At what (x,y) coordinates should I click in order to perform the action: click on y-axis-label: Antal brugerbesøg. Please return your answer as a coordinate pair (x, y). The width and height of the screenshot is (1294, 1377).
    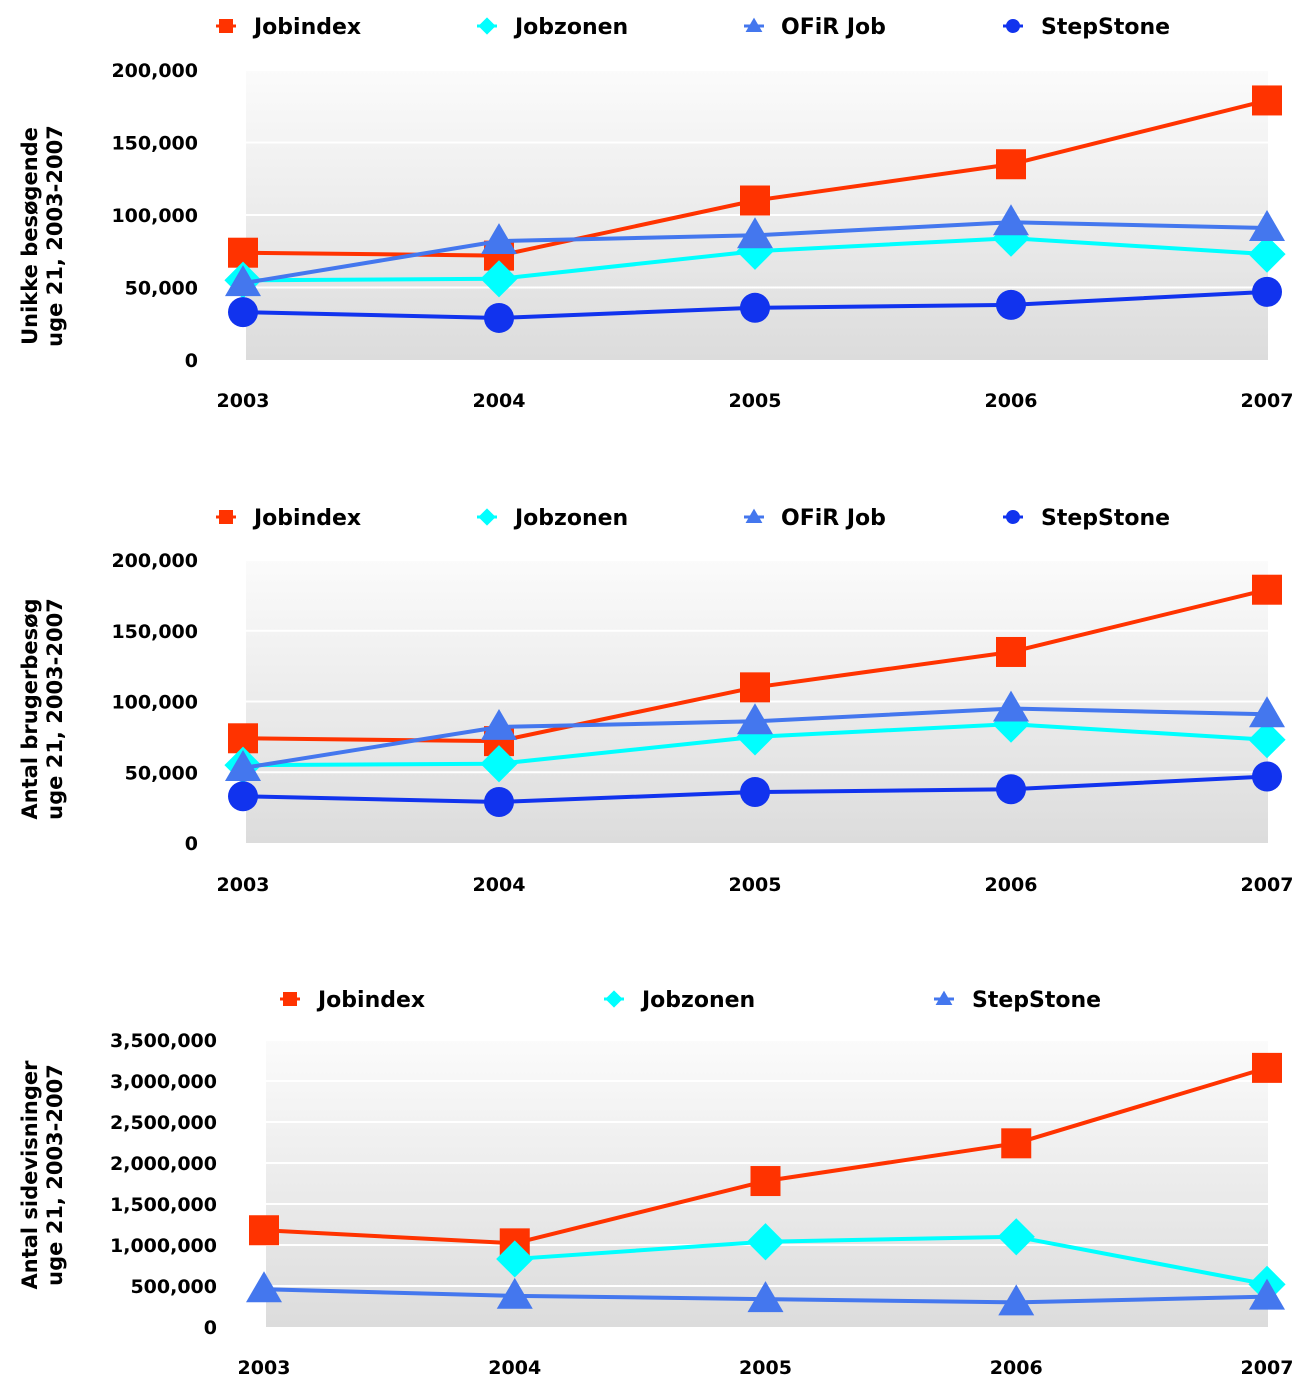
    Looking at the image, I should click on (30, 708).